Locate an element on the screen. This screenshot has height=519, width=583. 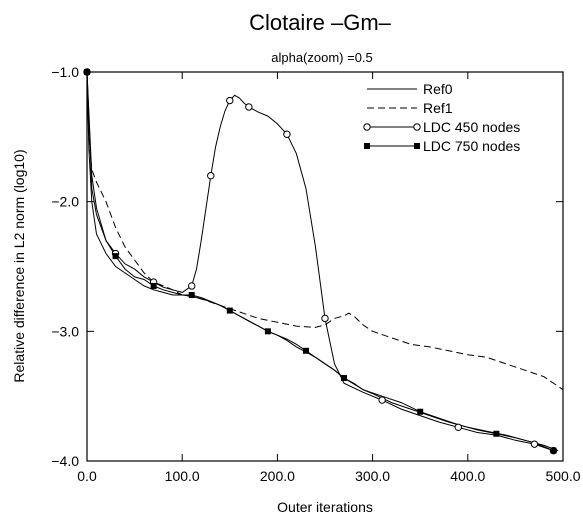
y-tick-label: −2.0 is located at coordinates (65, 202).